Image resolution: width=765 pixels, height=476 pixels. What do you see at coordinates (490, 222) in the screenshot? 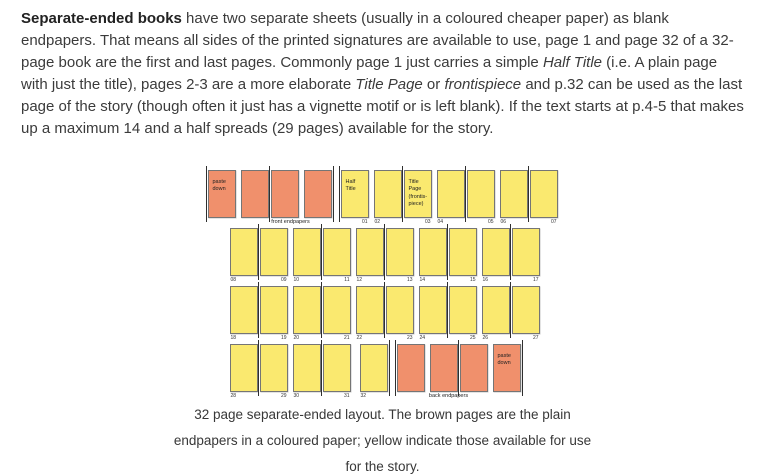
I see `page-number: 05` at bounding box center [490, 222].